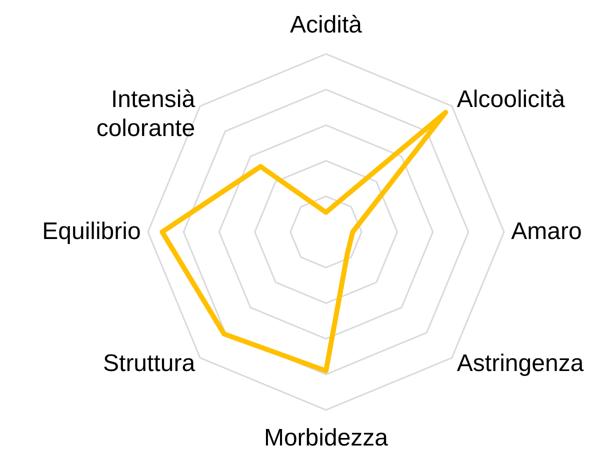 The height and width of the screenshot is (452, 613). I want to click on spoke-label: Amaro, so click(546, 231).